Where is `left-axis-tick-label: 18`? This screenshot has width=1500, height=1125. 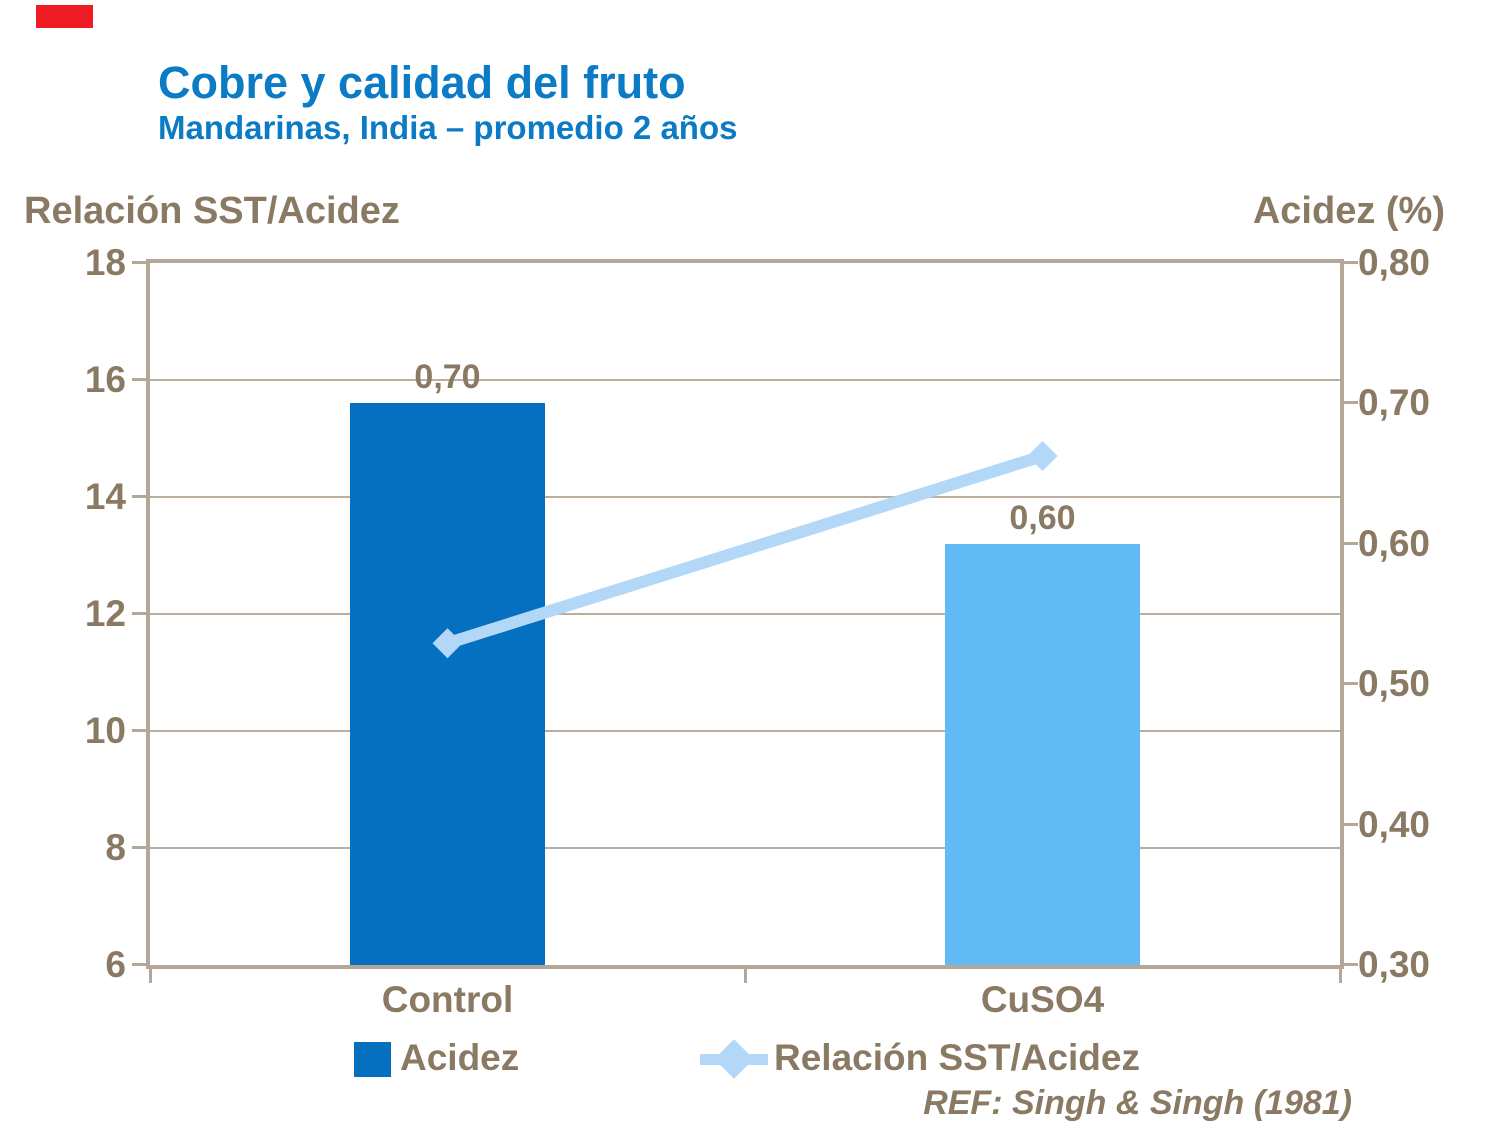 left-axis-tick-label: 18 is located at coordinates (105, 262).